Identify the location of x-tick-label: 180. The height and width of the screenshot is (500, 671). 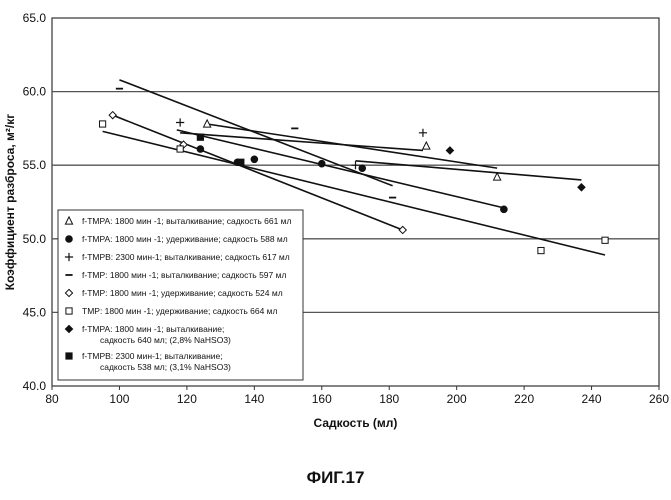
(389, 399).